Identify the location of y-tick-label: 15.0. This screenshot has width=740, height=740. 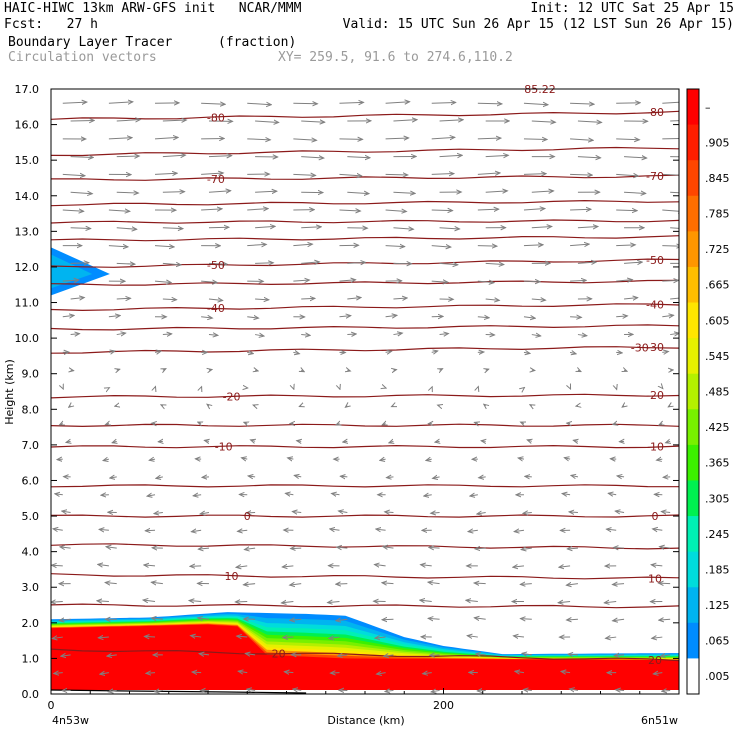
(27, 160).